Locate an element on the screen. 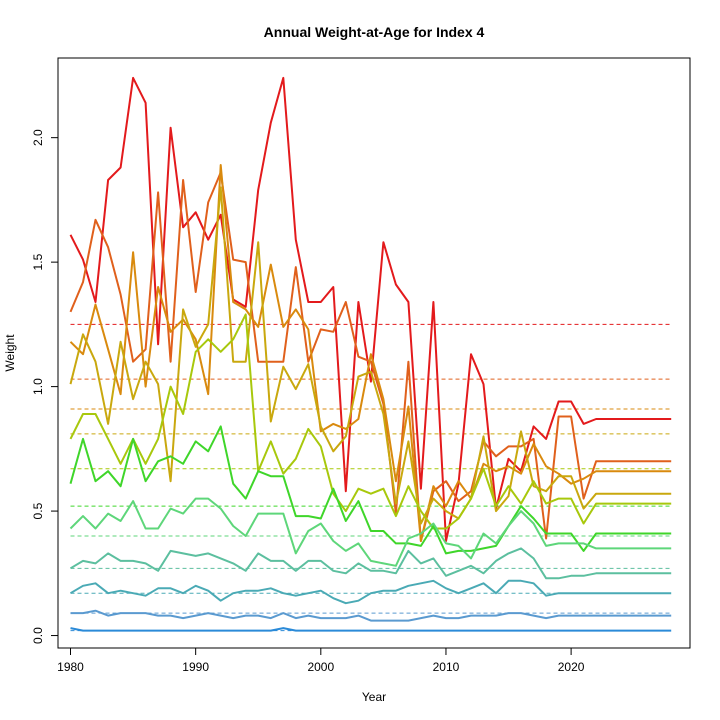  x-tick-label-1990: 1990 is located at coordinates (195, 667).